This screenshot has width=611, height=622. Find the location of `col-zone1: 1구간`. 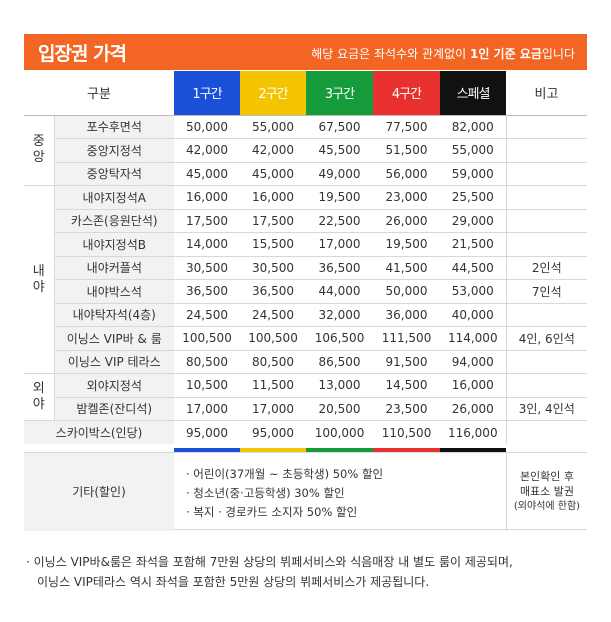

col-zone1: 1구간 is located at coordinates (207, 93).